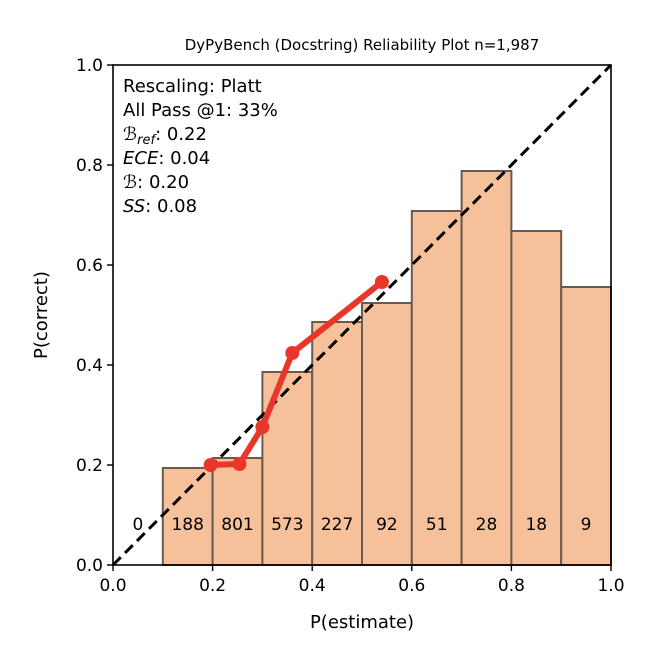  Describe the element at coordinates (171, 206) in the screenshot. I see `metric-value: : 0.08` at that location.